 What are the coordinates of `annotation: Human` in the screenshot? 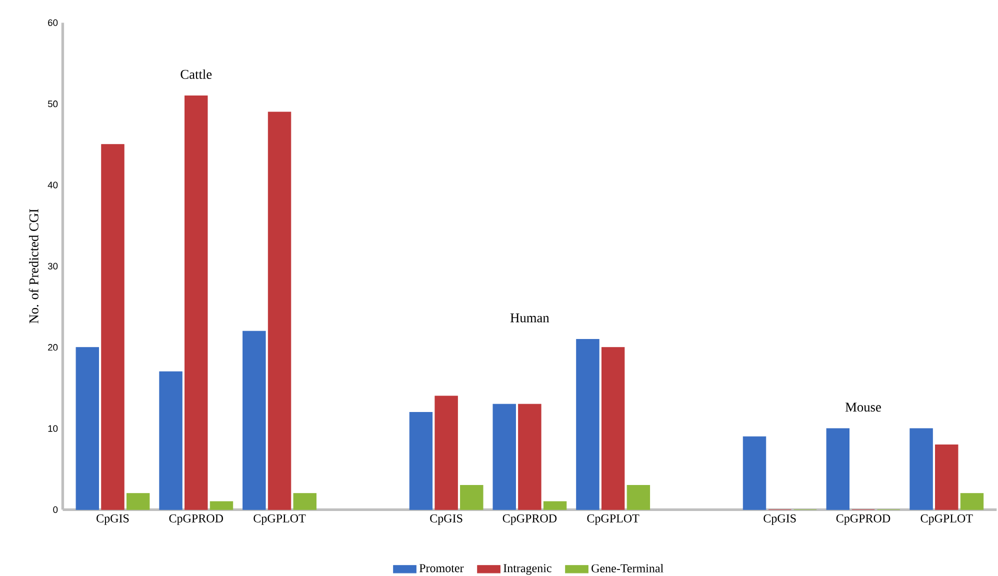 It's located at (530, 317).